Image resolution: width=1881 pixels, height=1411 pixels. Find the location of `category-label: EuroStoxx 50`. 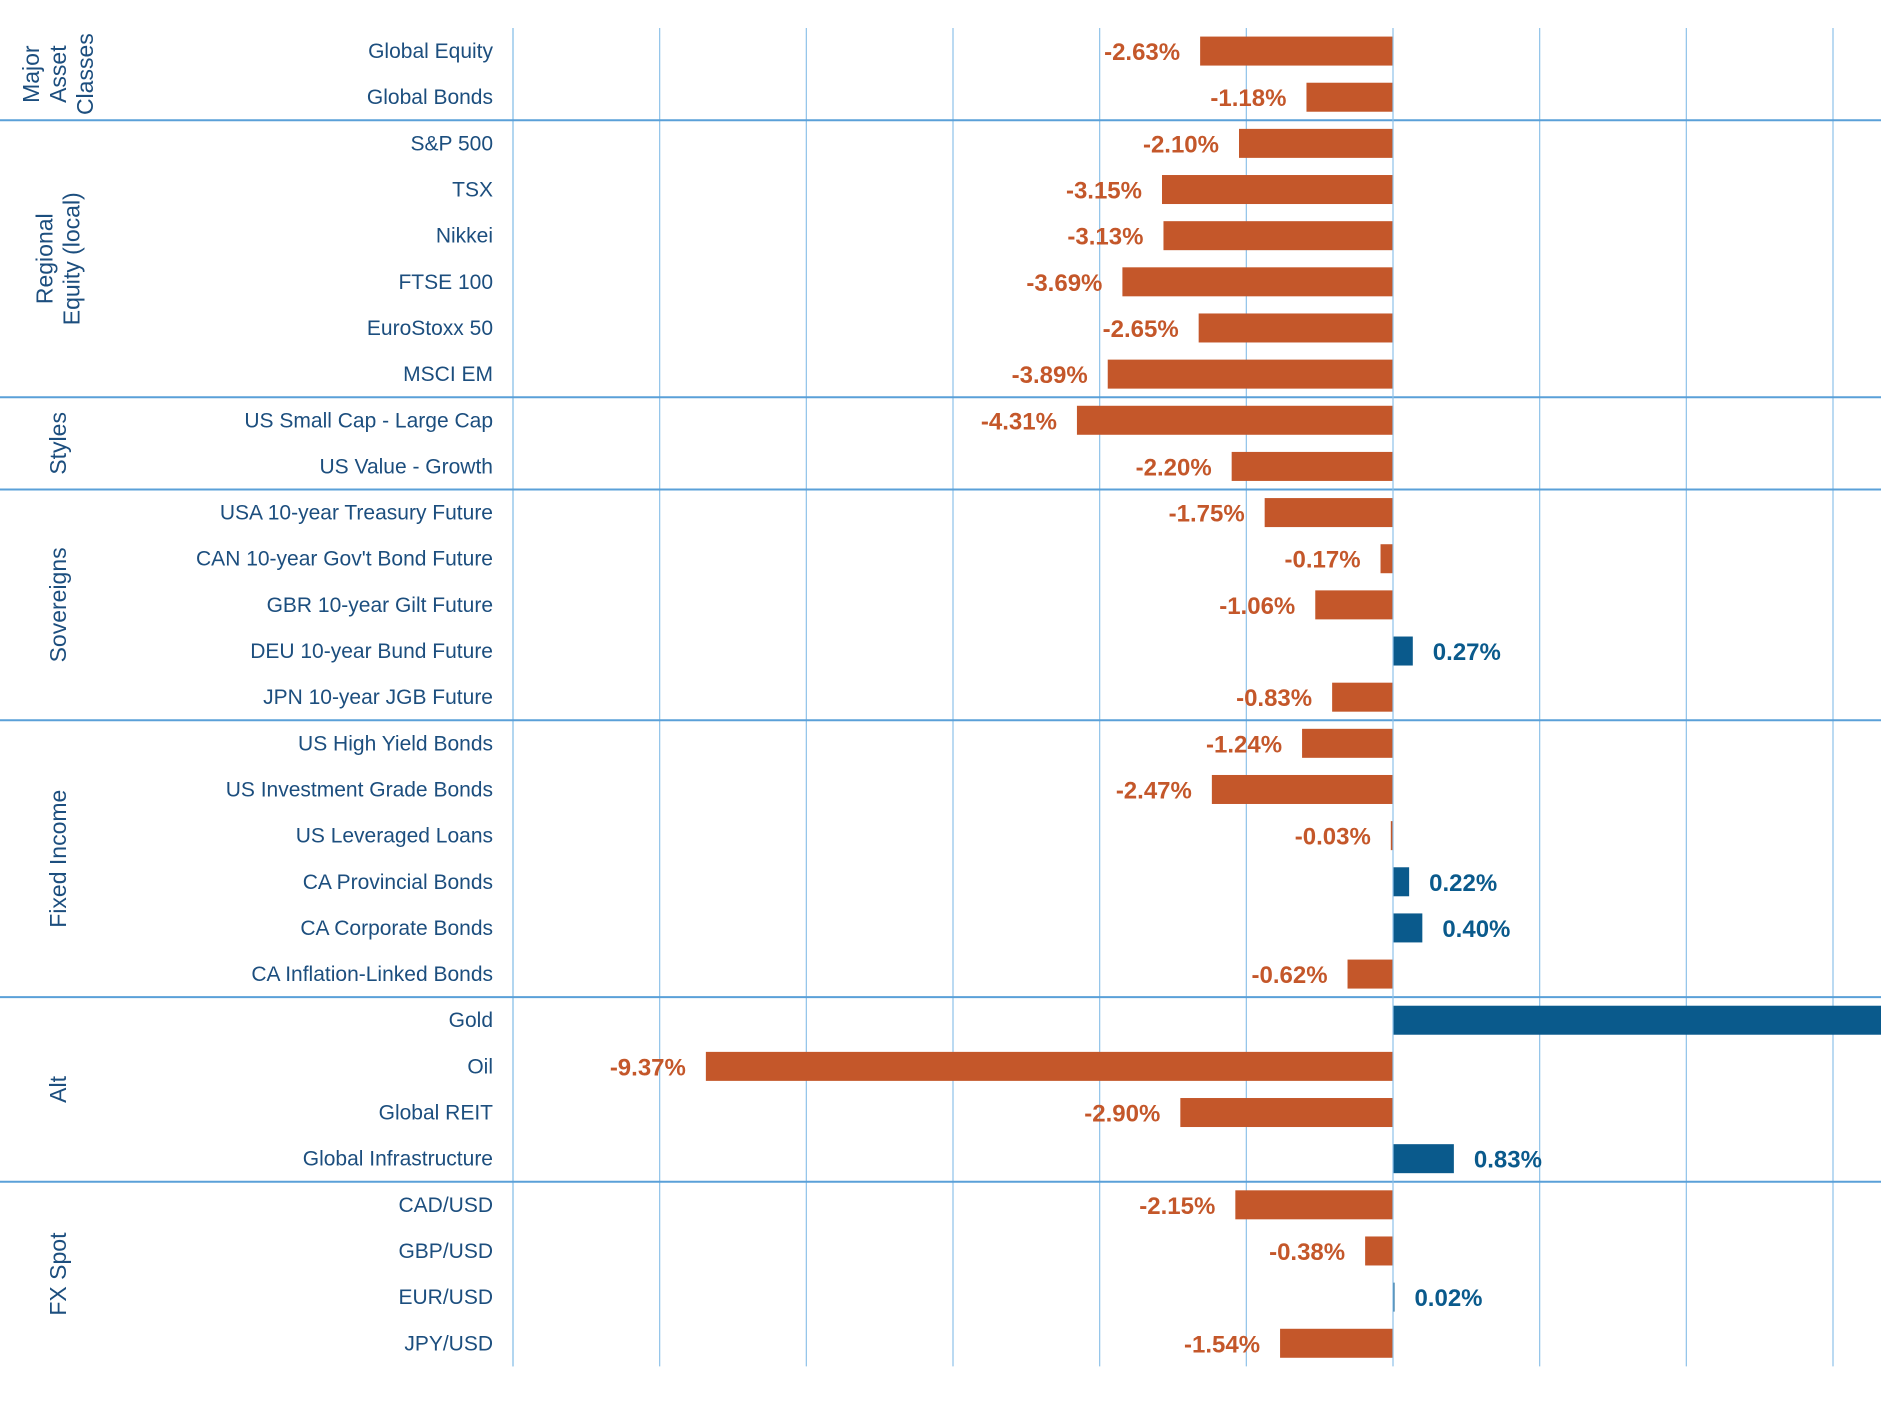

category-label: EuroStoxx 50 is located at coordinates (430, 328).